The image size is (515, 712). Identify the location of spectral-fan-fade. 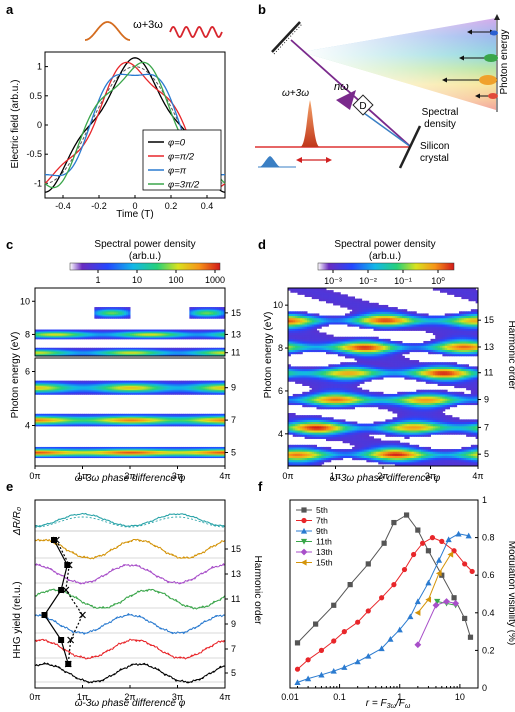
(399, 64).